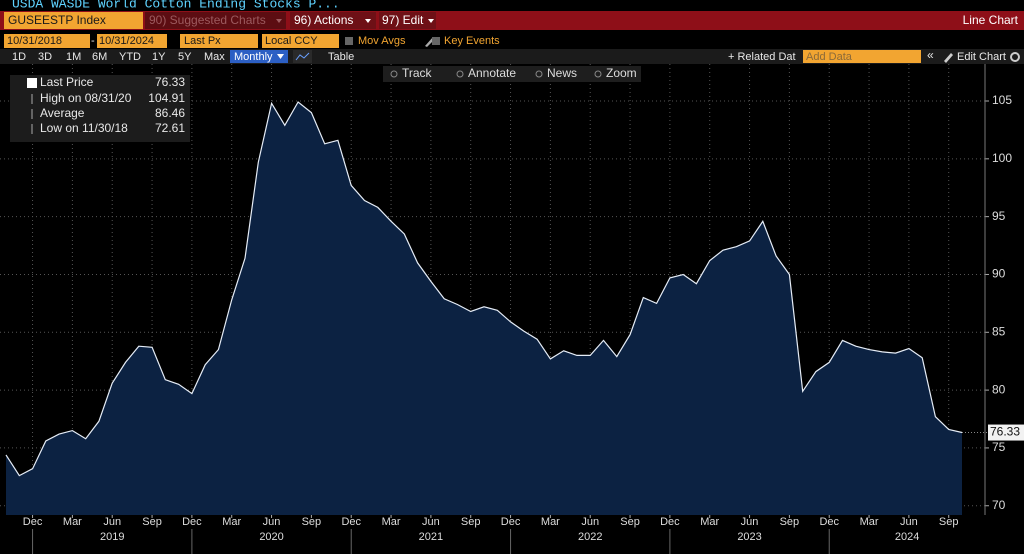 This screenshot has height=554, width=1024. What do you see at coordinates (1002, 158) in the screenshot?
I see `y-tick-label: 100` at bounding box center [1002, 158].